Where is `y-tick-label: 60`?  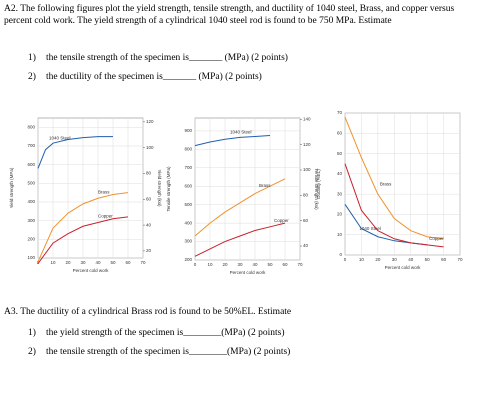 y-tick-label: 60 is located at coordinates (340, 132).